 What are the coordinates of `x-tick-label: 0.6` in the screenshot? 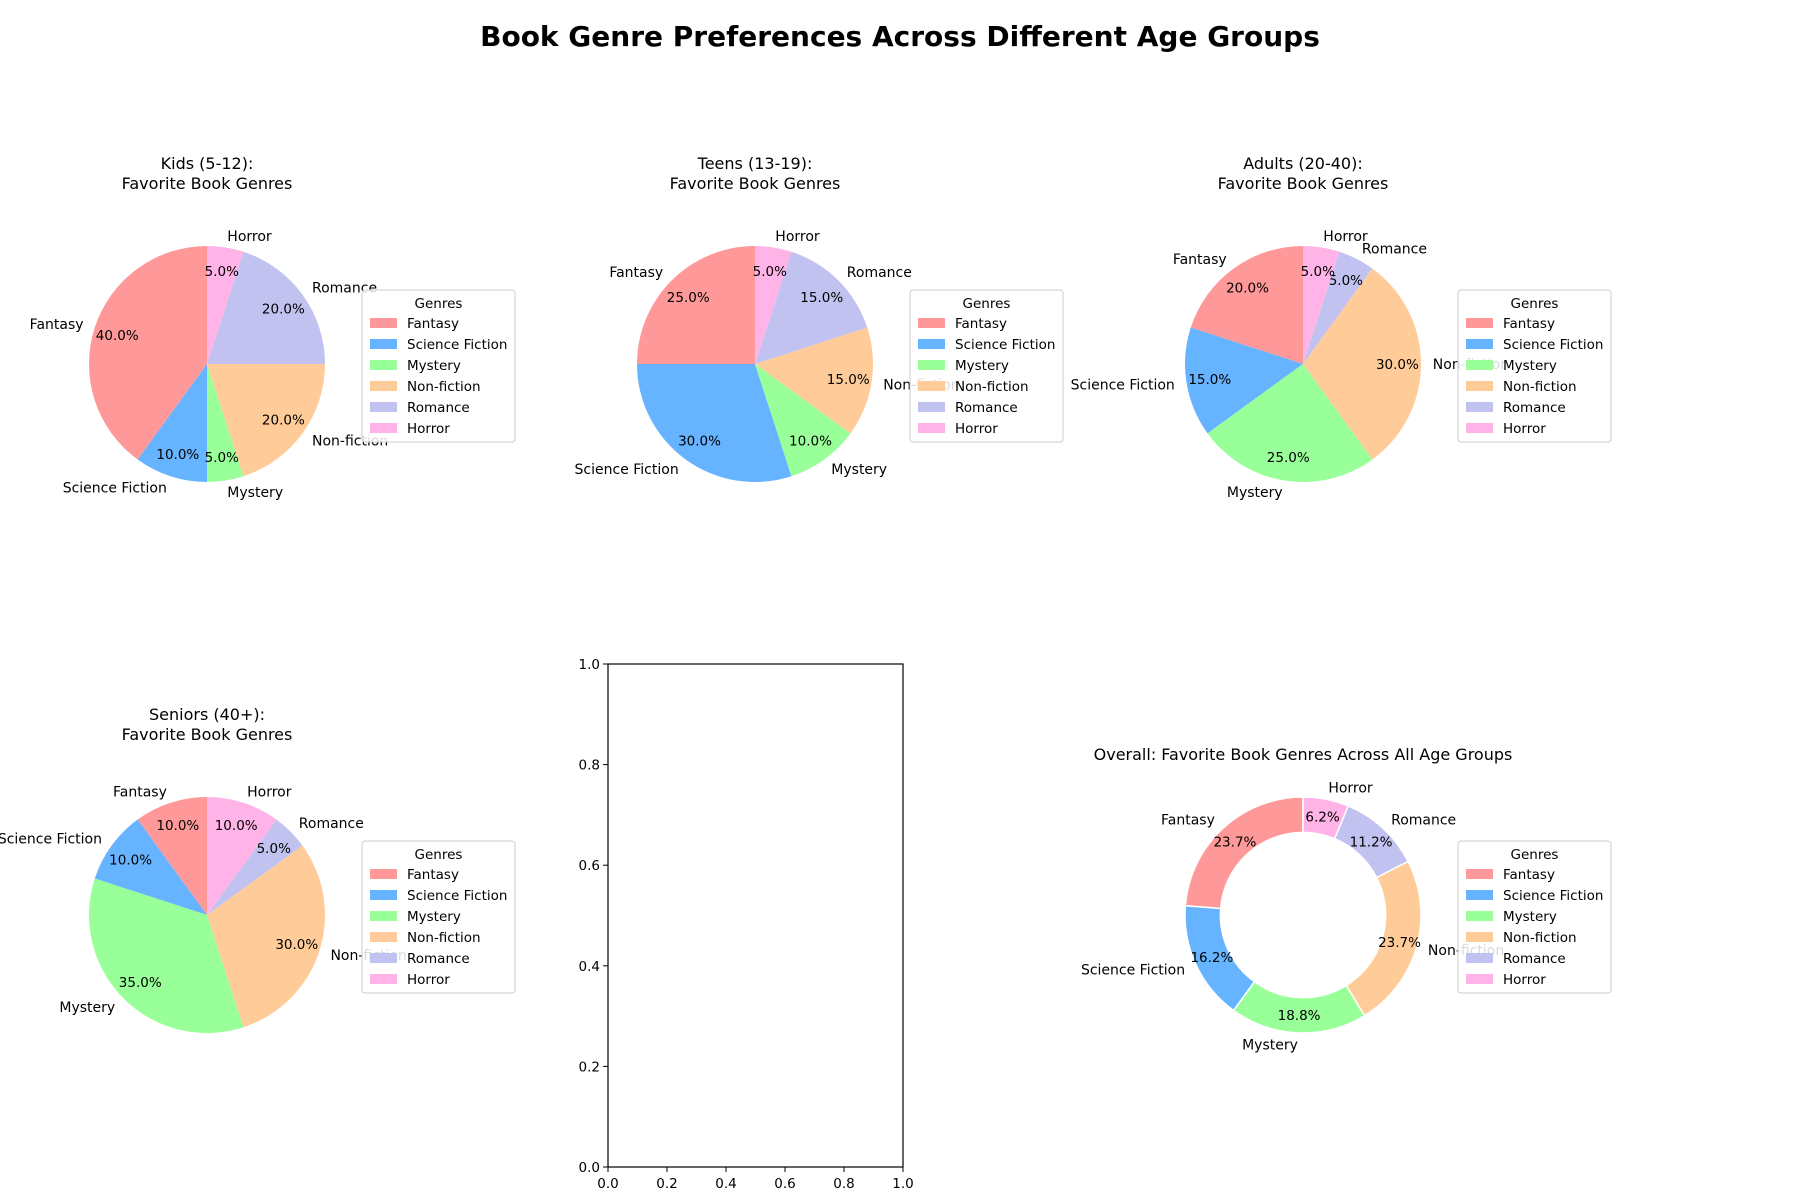 It's located at (784, 1184).